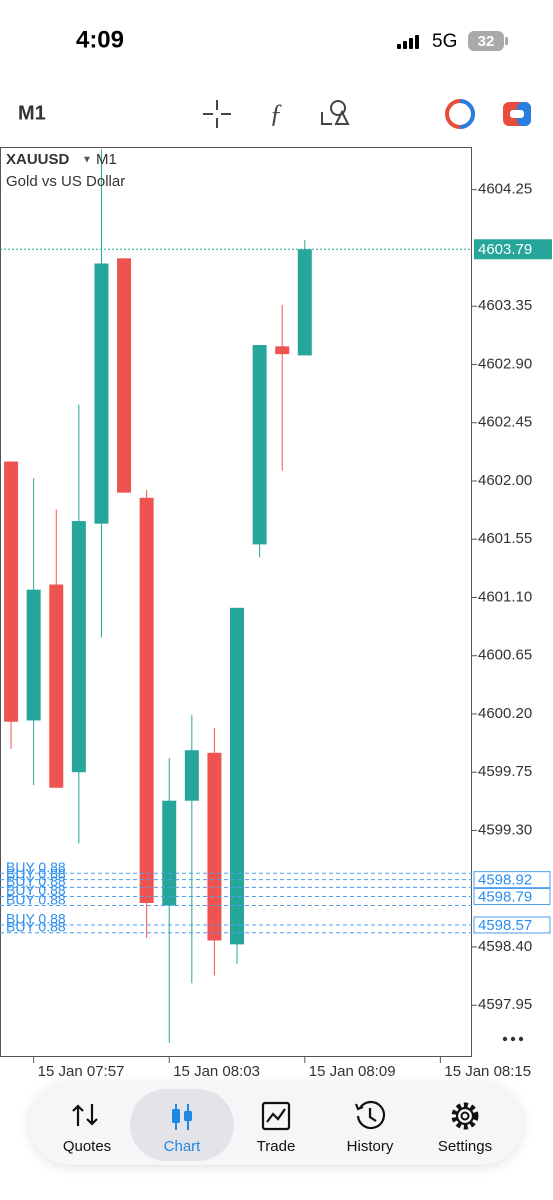 This screenshot has width=553, height=1200. Describe the element at coordinates (87, 1129) in the screenshot. I see `nav-item: Quotes` at that location.